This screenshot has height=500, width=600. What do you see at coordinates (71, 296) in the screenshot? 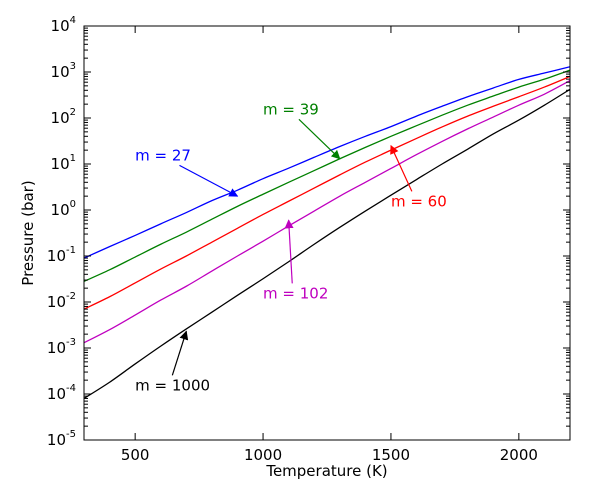
I see `y-tick-exponent: -2` at bounding box center [71, 296].